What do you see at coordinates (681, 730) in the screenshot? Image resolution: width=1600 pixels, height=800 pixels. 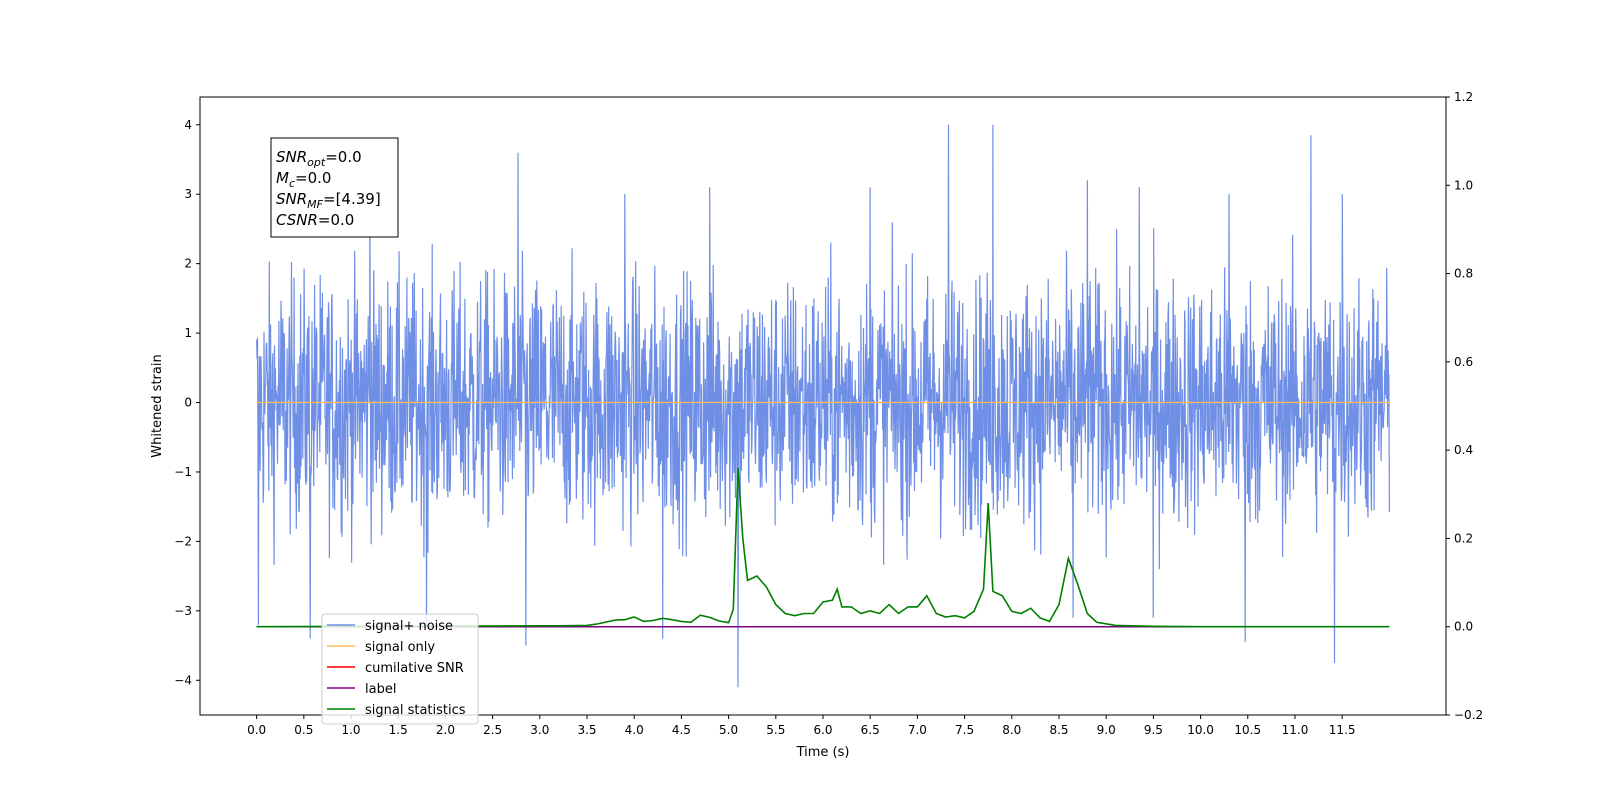 I see `x-tick-label: 4.5` at bounding box center [681, 730].